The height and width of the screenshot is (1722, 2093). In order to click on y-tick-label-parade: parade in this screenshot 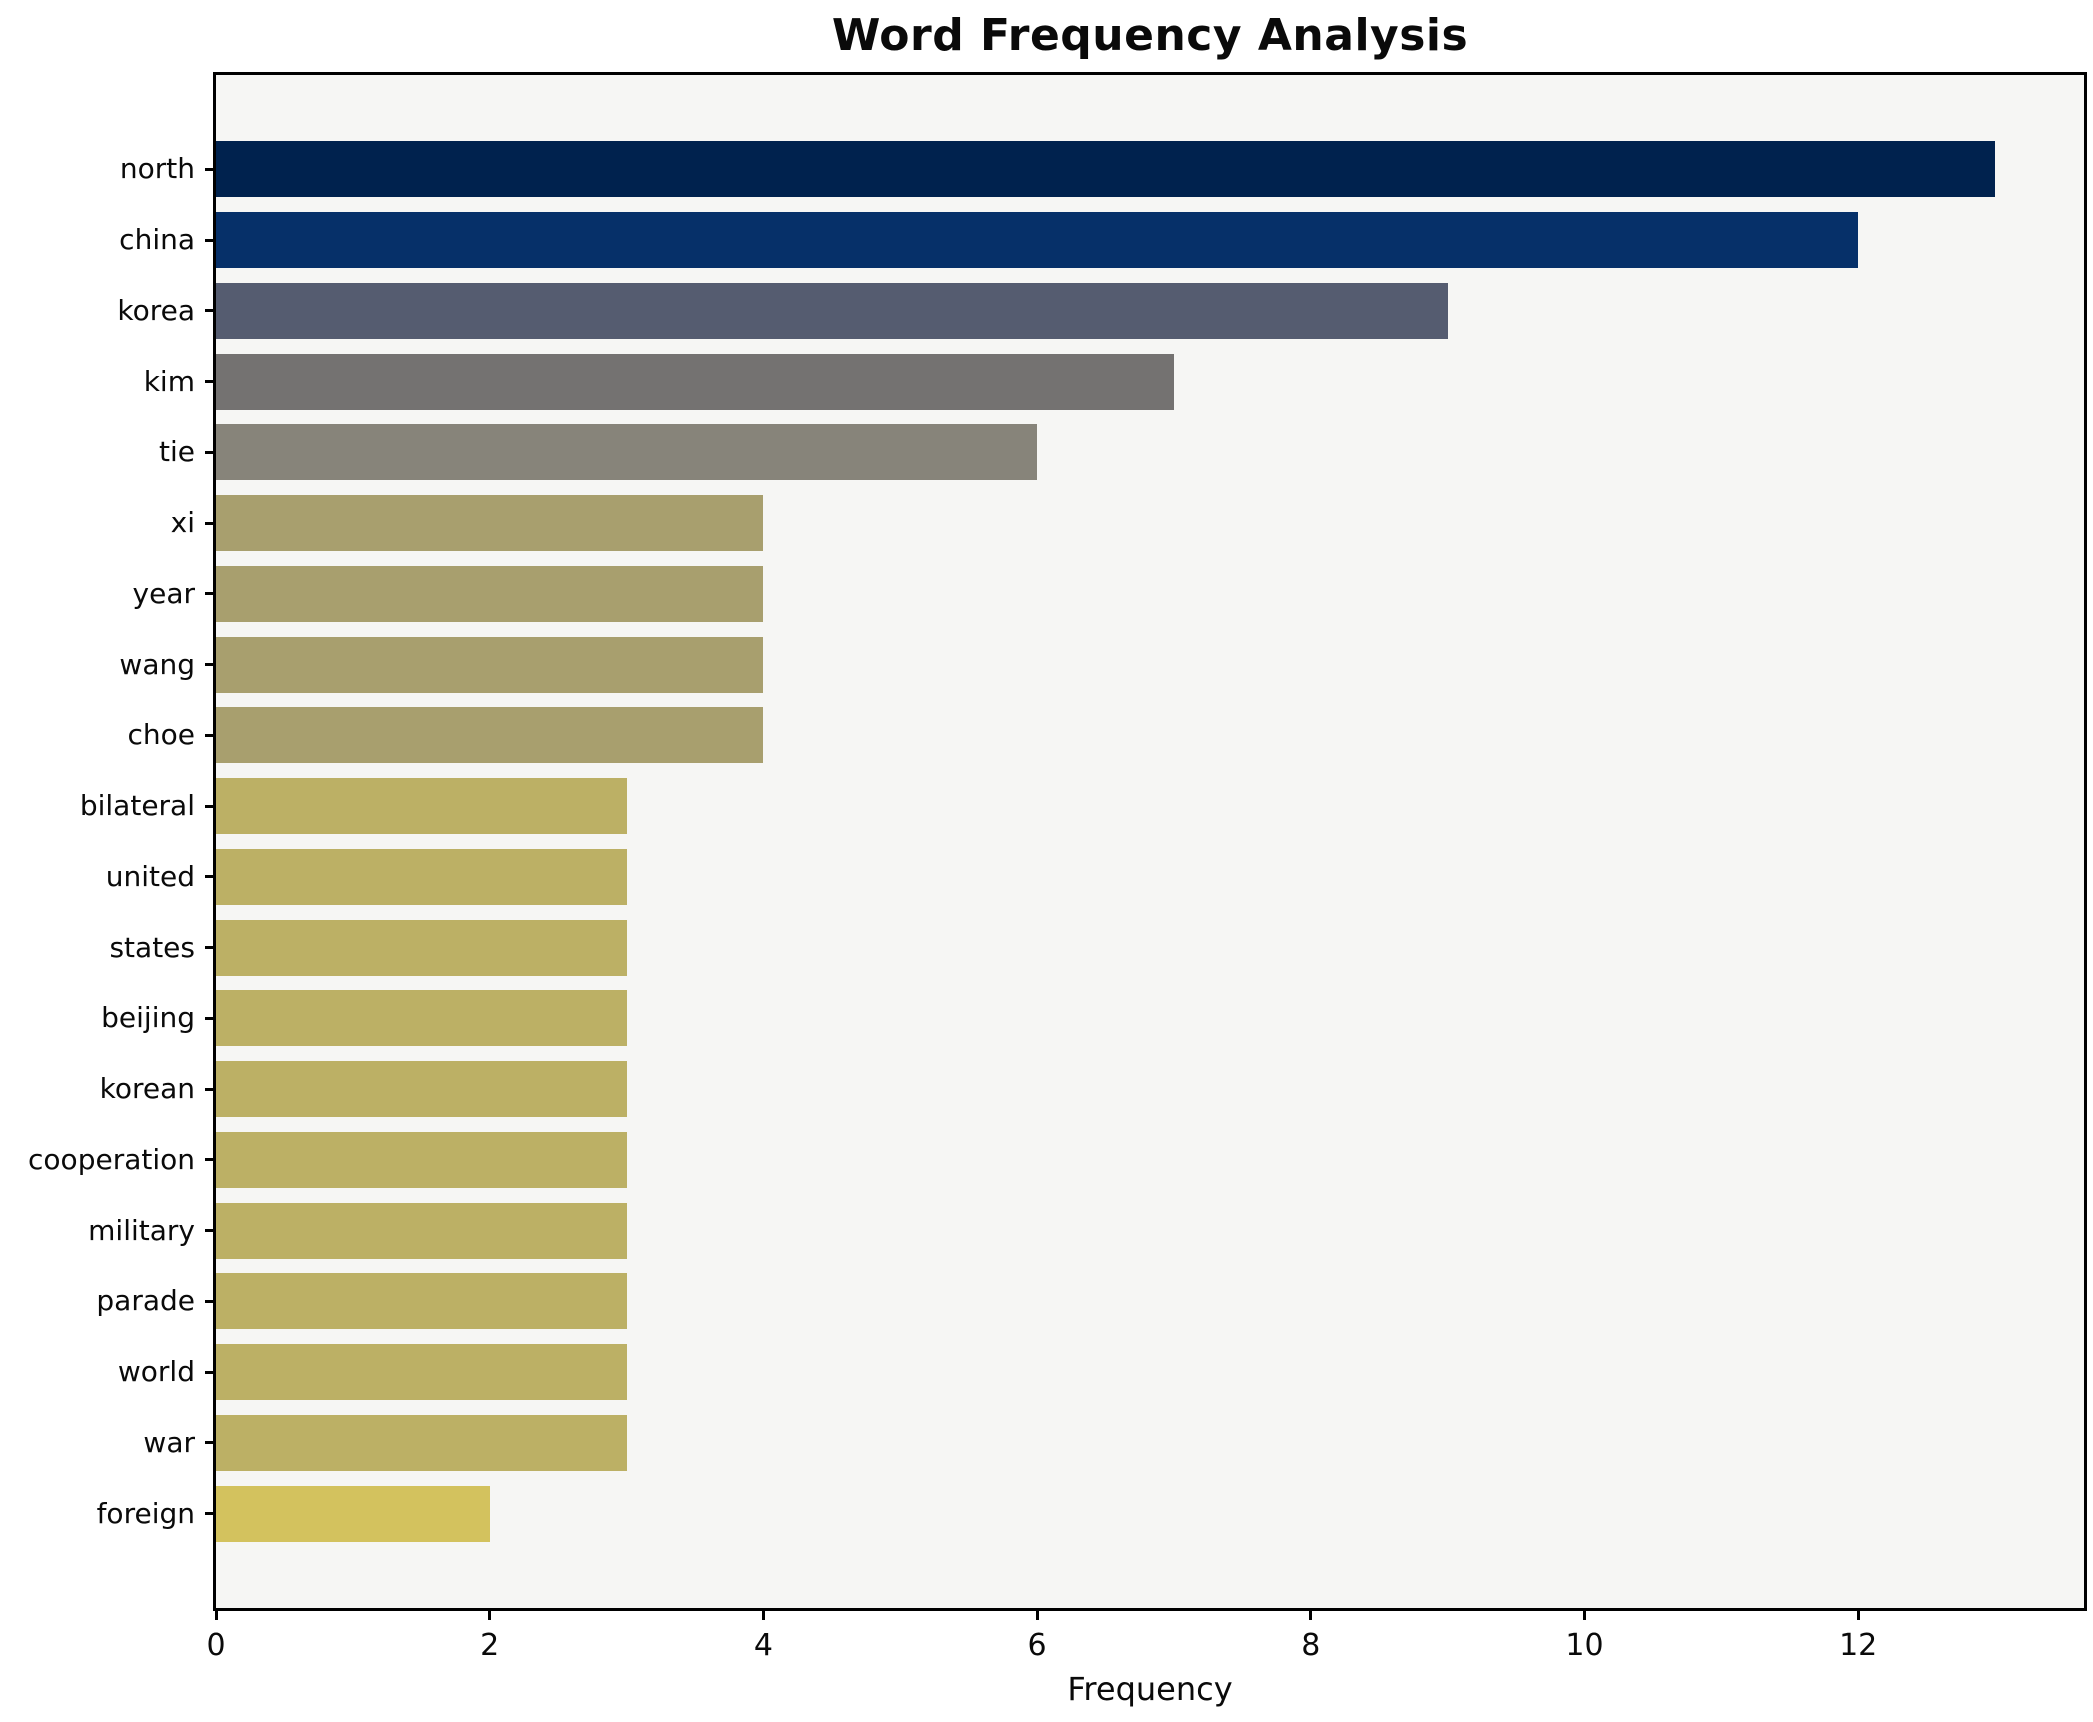, I will do `click(145, 1301)`.